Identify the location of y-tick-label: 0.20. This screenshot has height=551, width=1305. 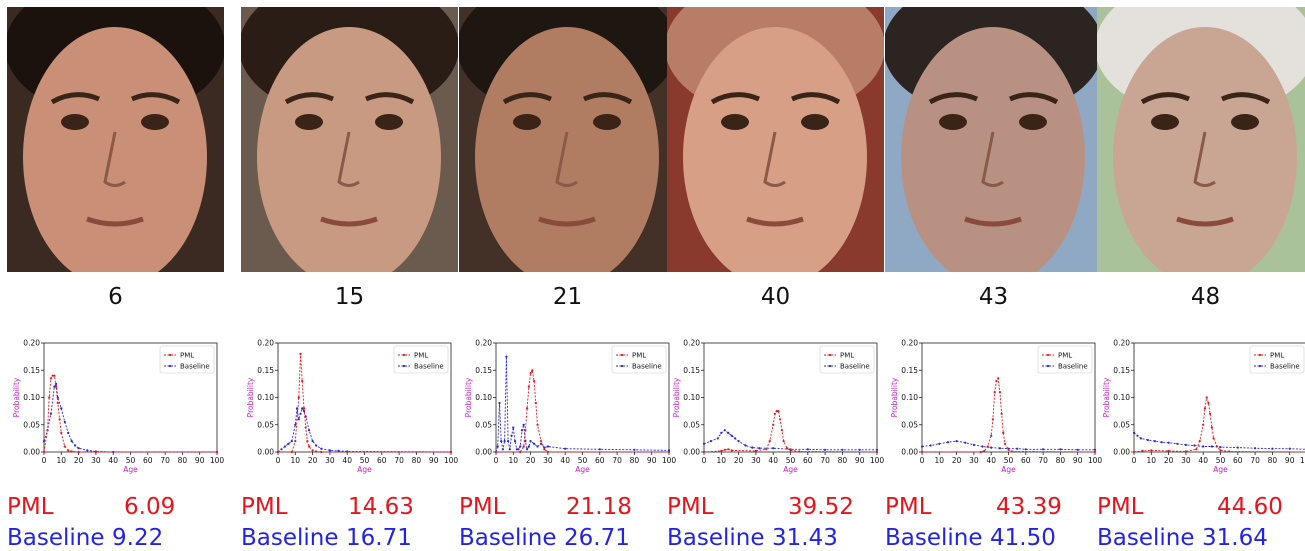
(483, 343).